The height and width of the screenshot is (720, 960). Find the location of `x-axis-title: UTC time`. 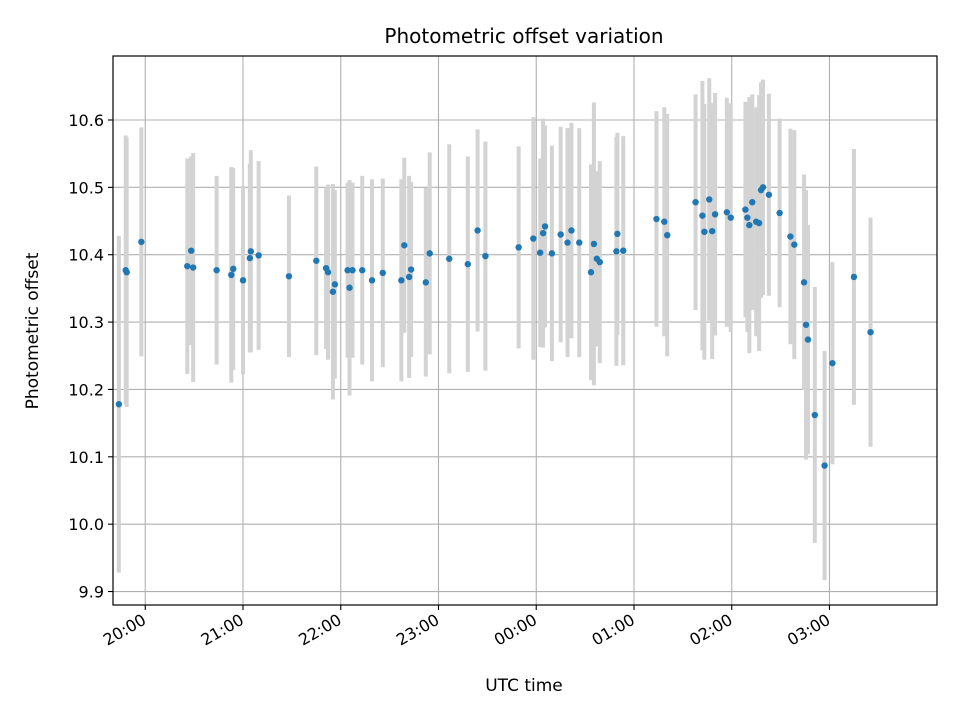

x-axis-title: UTC time is located at coordinates (524, 686).